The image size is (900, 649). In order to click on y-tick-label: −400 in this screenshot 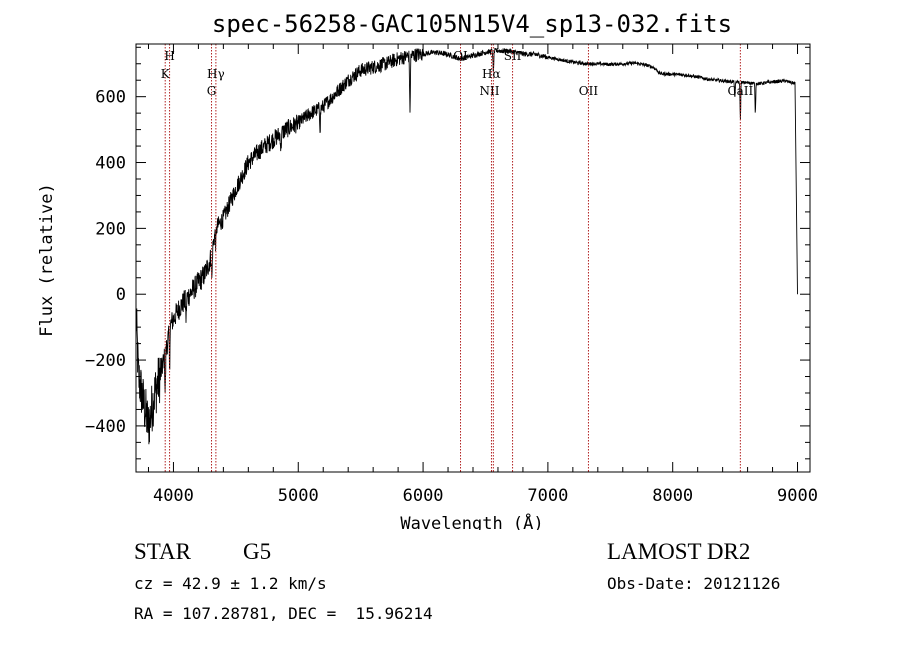, I will do `click(105, 427)`.